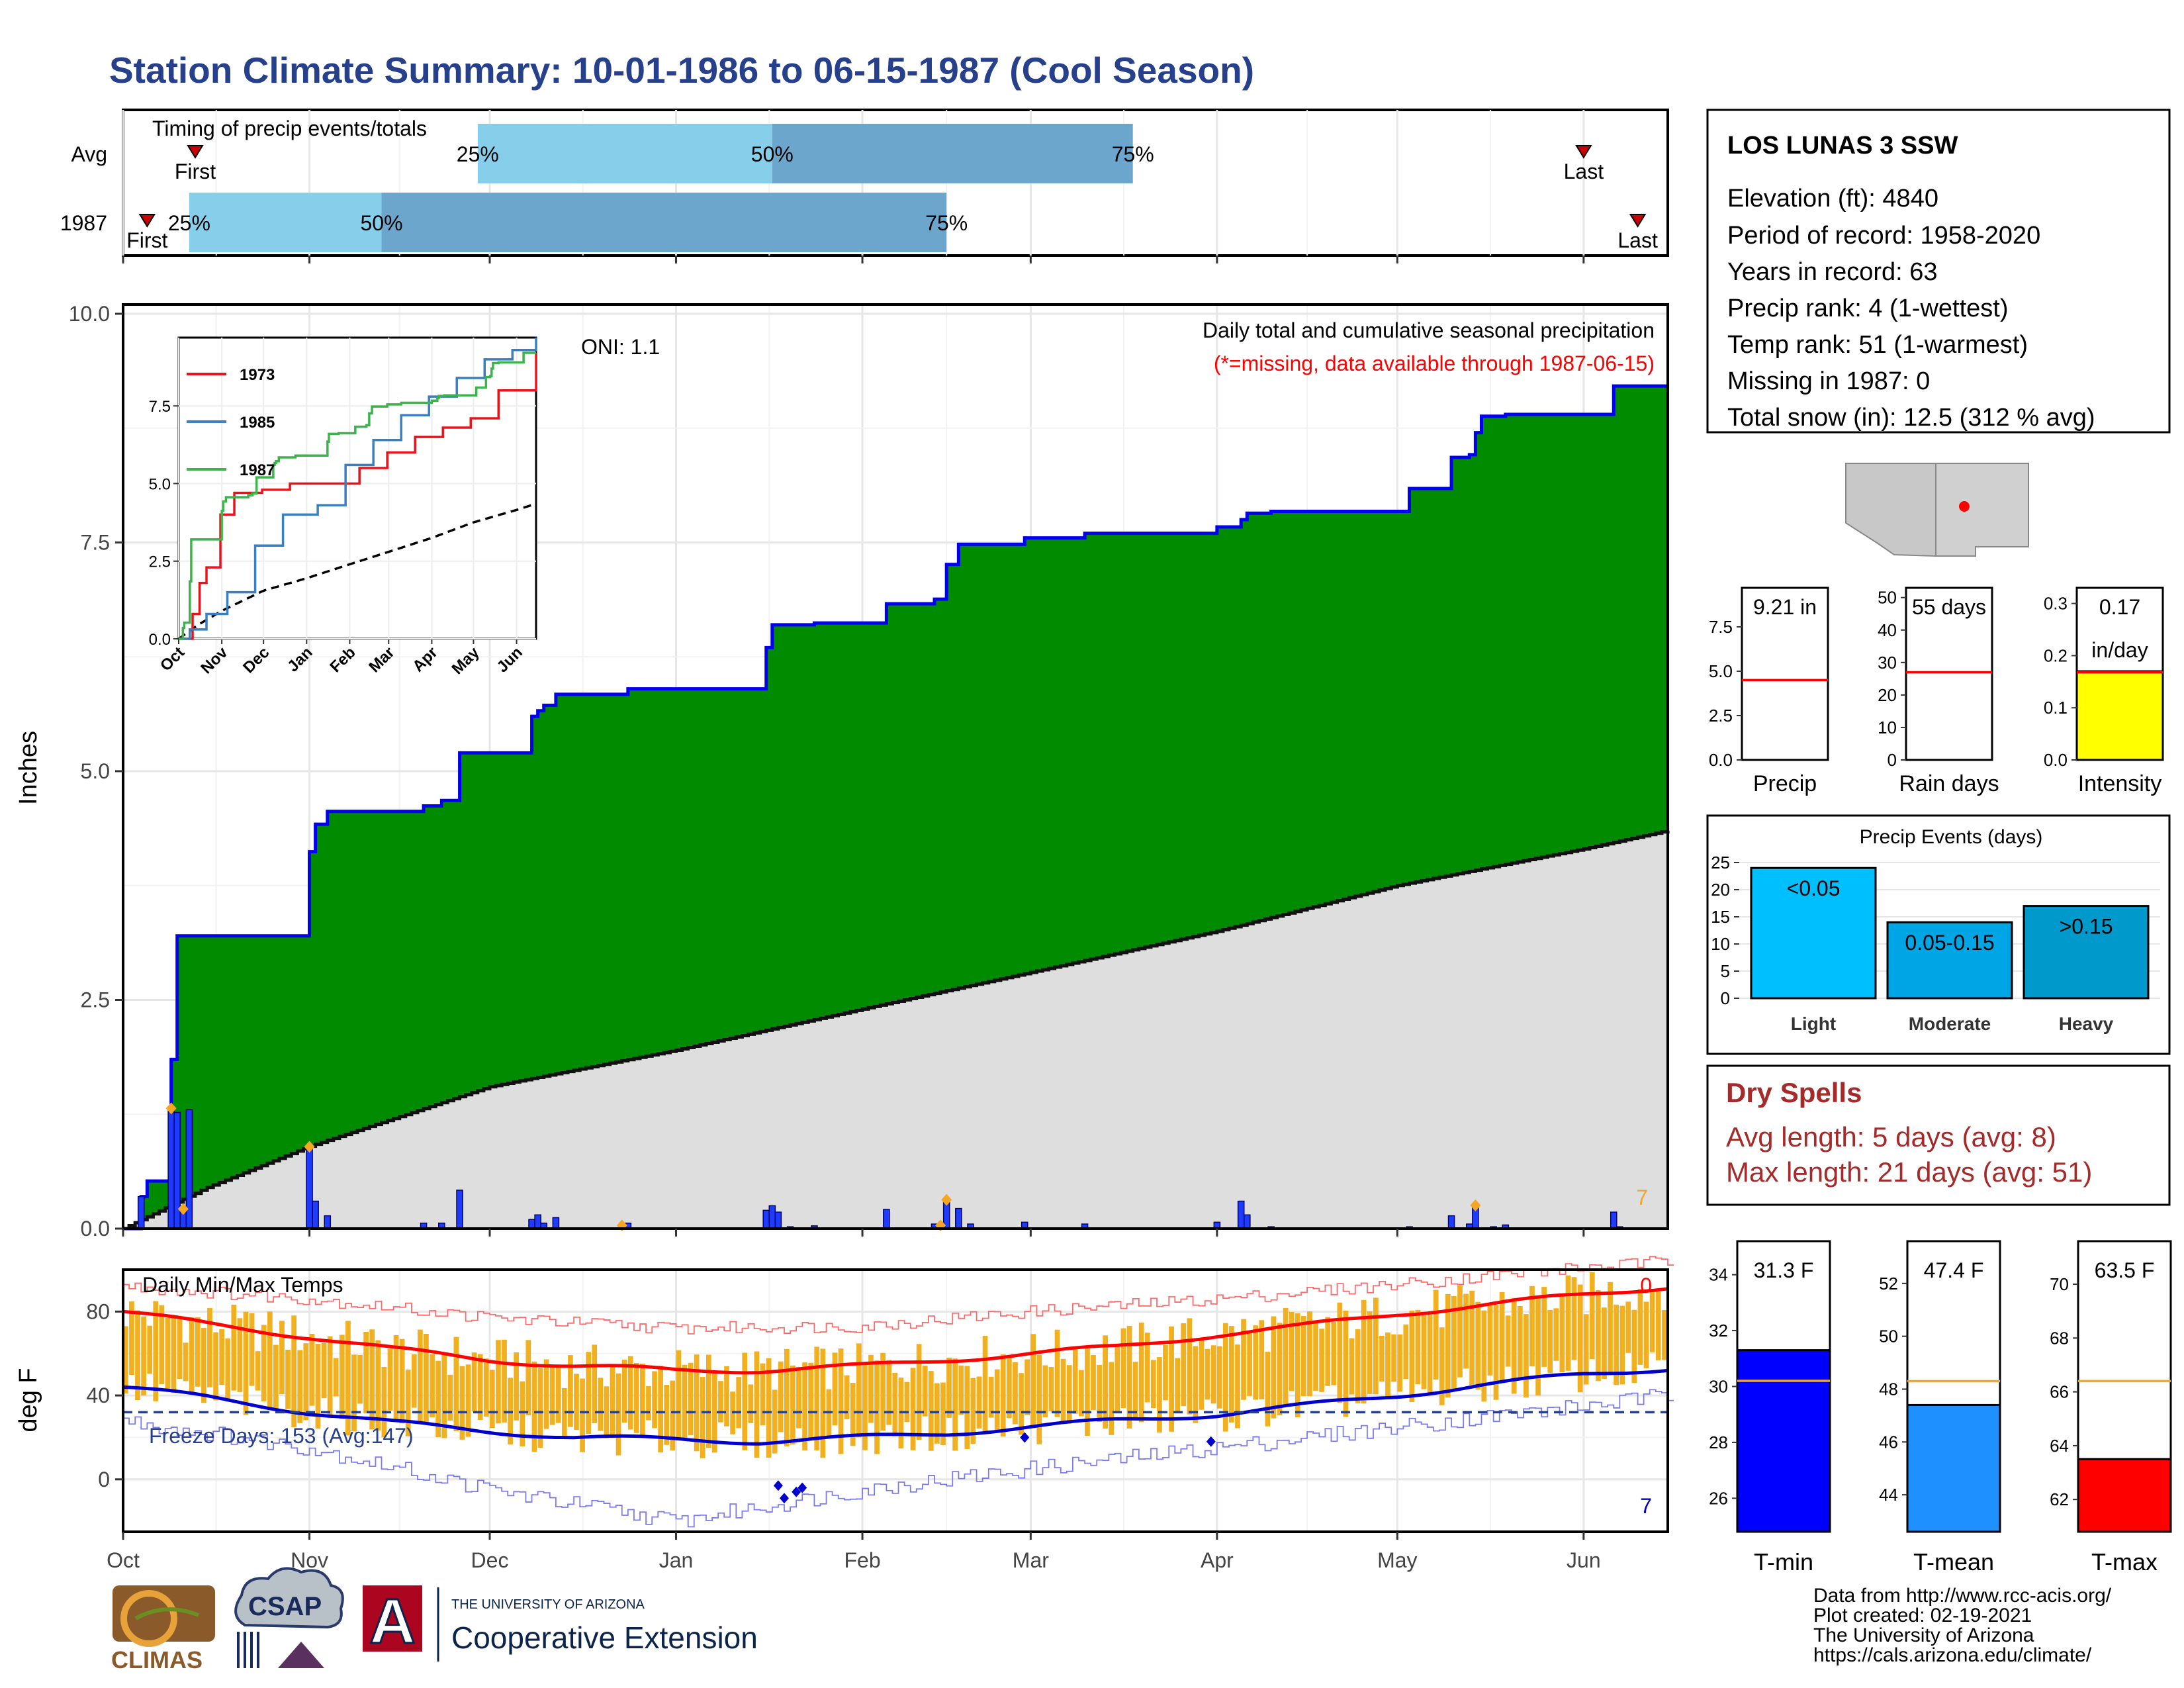 Image resolution: width=2184 pixels, height=1688 pixels. What do you see at coordinates (2056, 655) in the screenshot?
I see `mini-bar-tick-label: 0.2` at bounding box center [2056, 655].